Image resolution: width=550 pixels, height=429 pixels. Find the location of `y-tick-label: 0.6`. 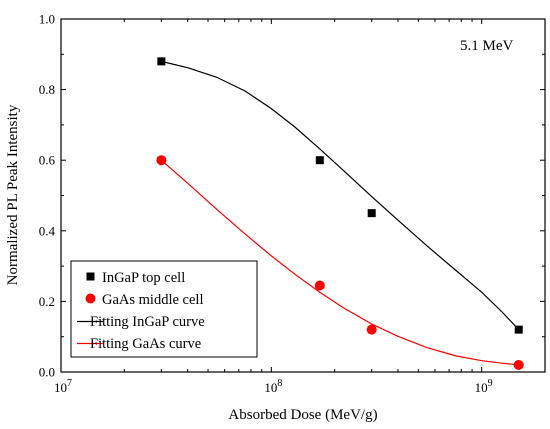

y-tick-label: 0.6 is located at coordinates (47, 160).